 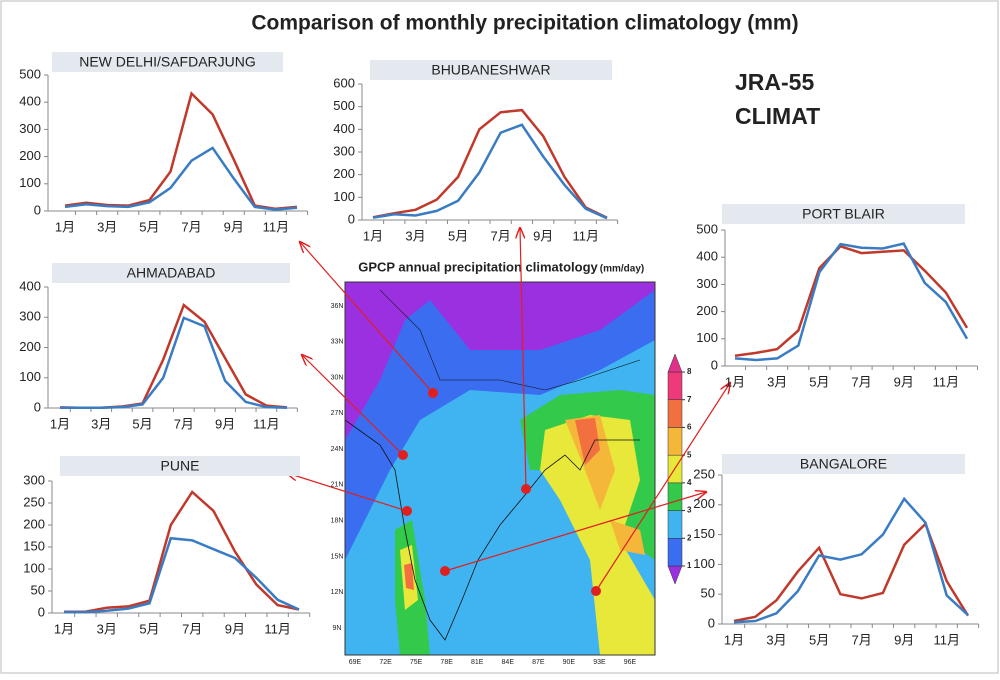 What do you see at coordinates (675, 363) in the screenshot?
I see `colorbar-end` at bounding box center [675, 363].